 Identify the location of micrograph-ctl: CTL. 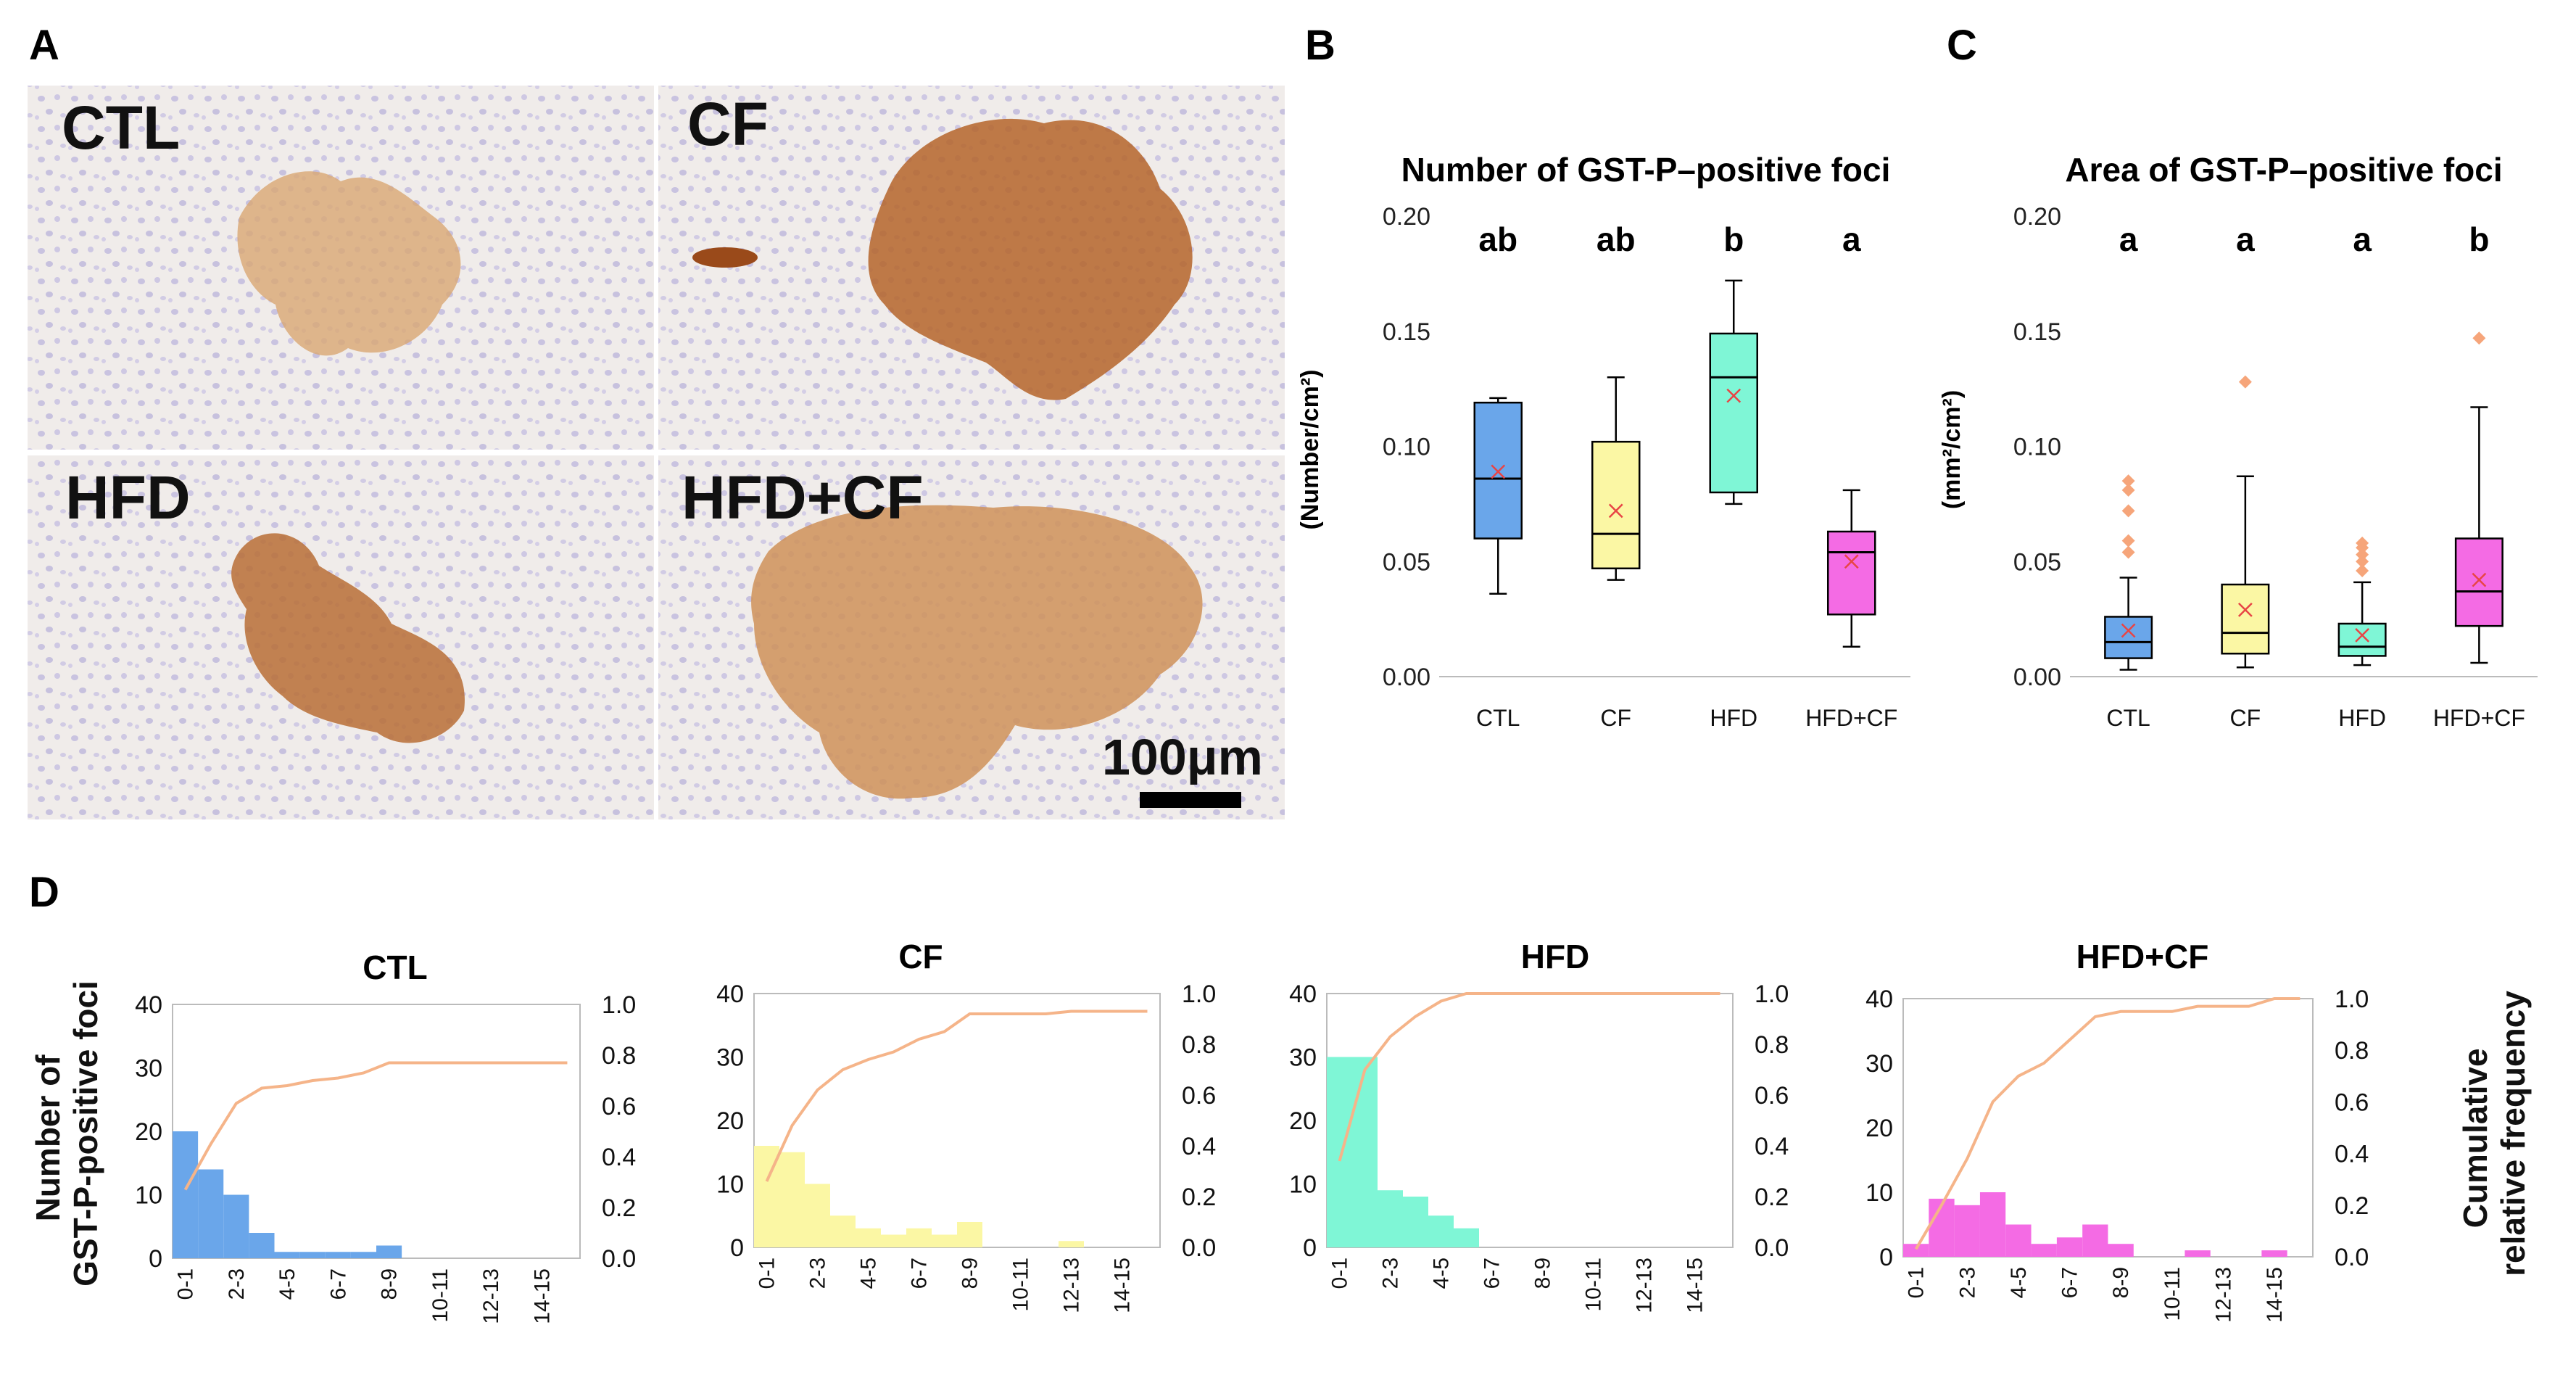
(341, 268).